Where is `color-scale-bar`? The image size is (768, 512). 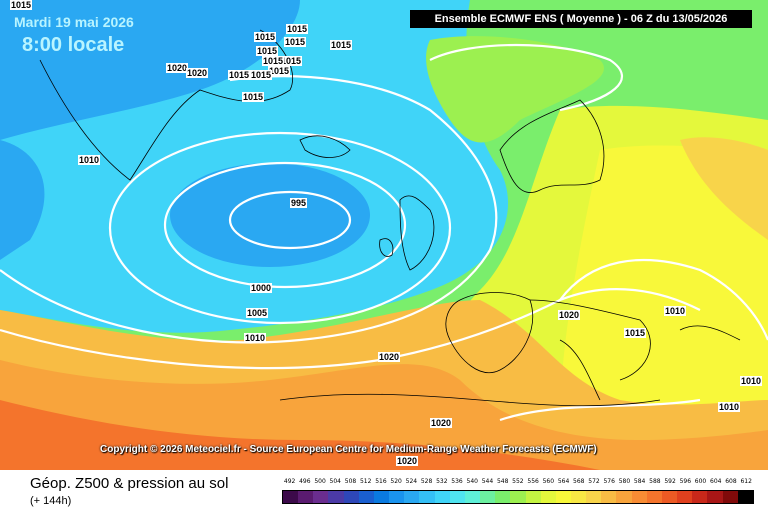 color-scale-bar is located at coordinates (518, 497).